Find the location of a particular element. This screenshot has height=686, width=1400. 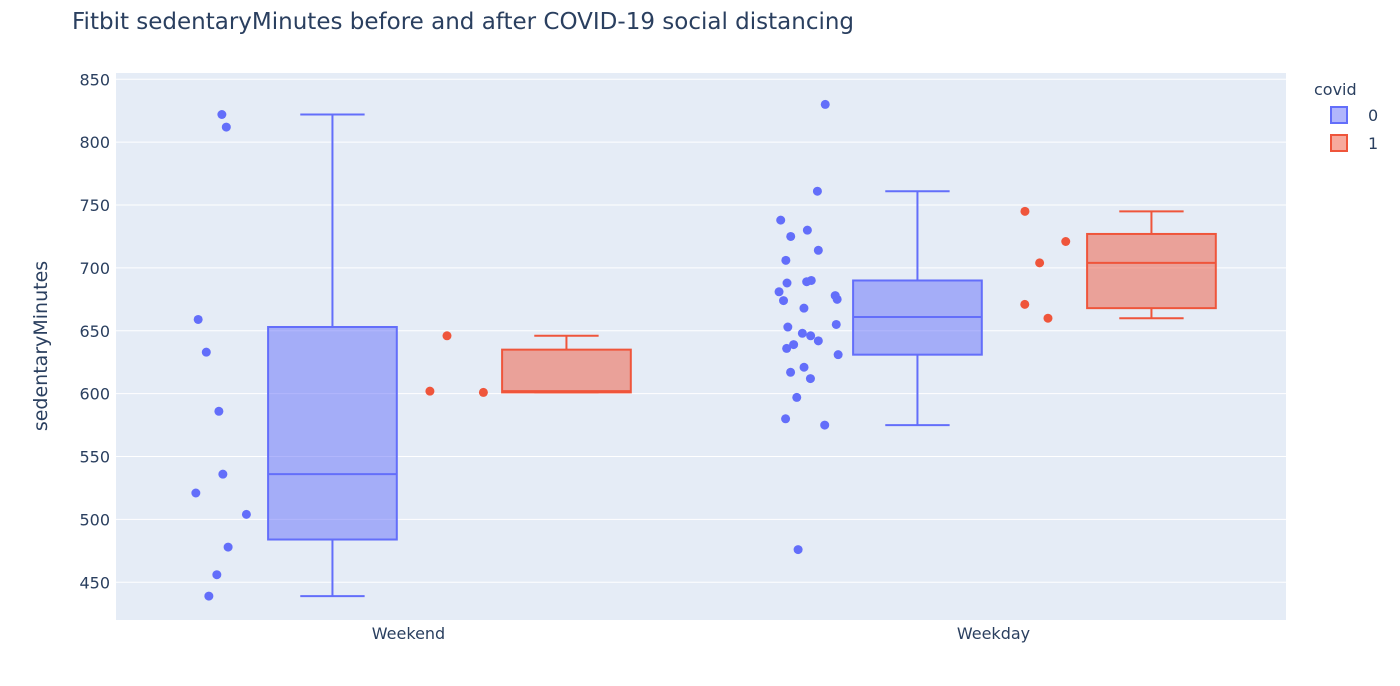

y-tick-label: 600 is located at coordinates (94, 394).